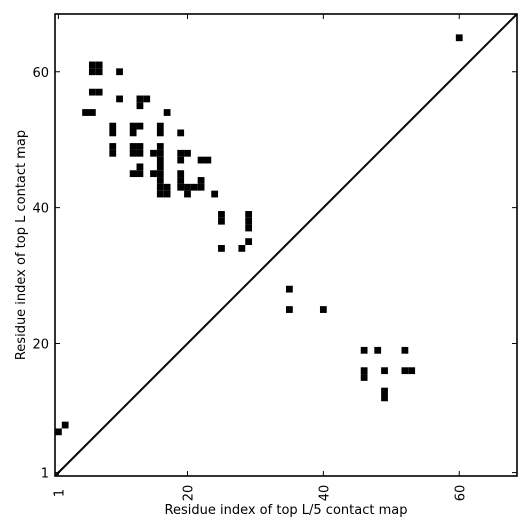 Image resolution: width=531 pixels, height=531 pixels. I want to click on x-tick-label: 1, so click(59, 493).